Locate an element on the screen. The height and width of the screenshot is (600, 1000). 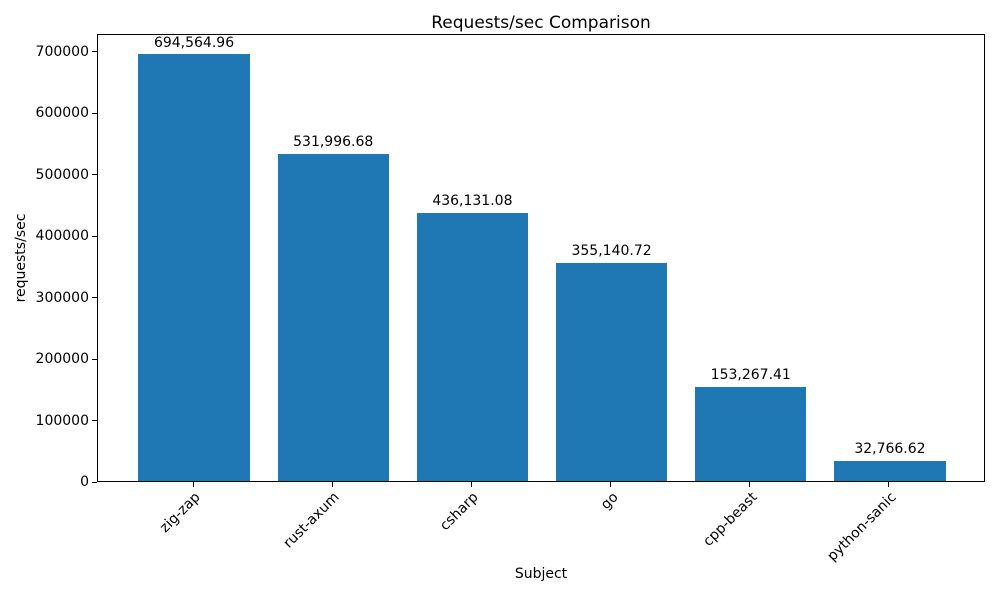
bar-rust-axum is located at coordinates (333, 317).